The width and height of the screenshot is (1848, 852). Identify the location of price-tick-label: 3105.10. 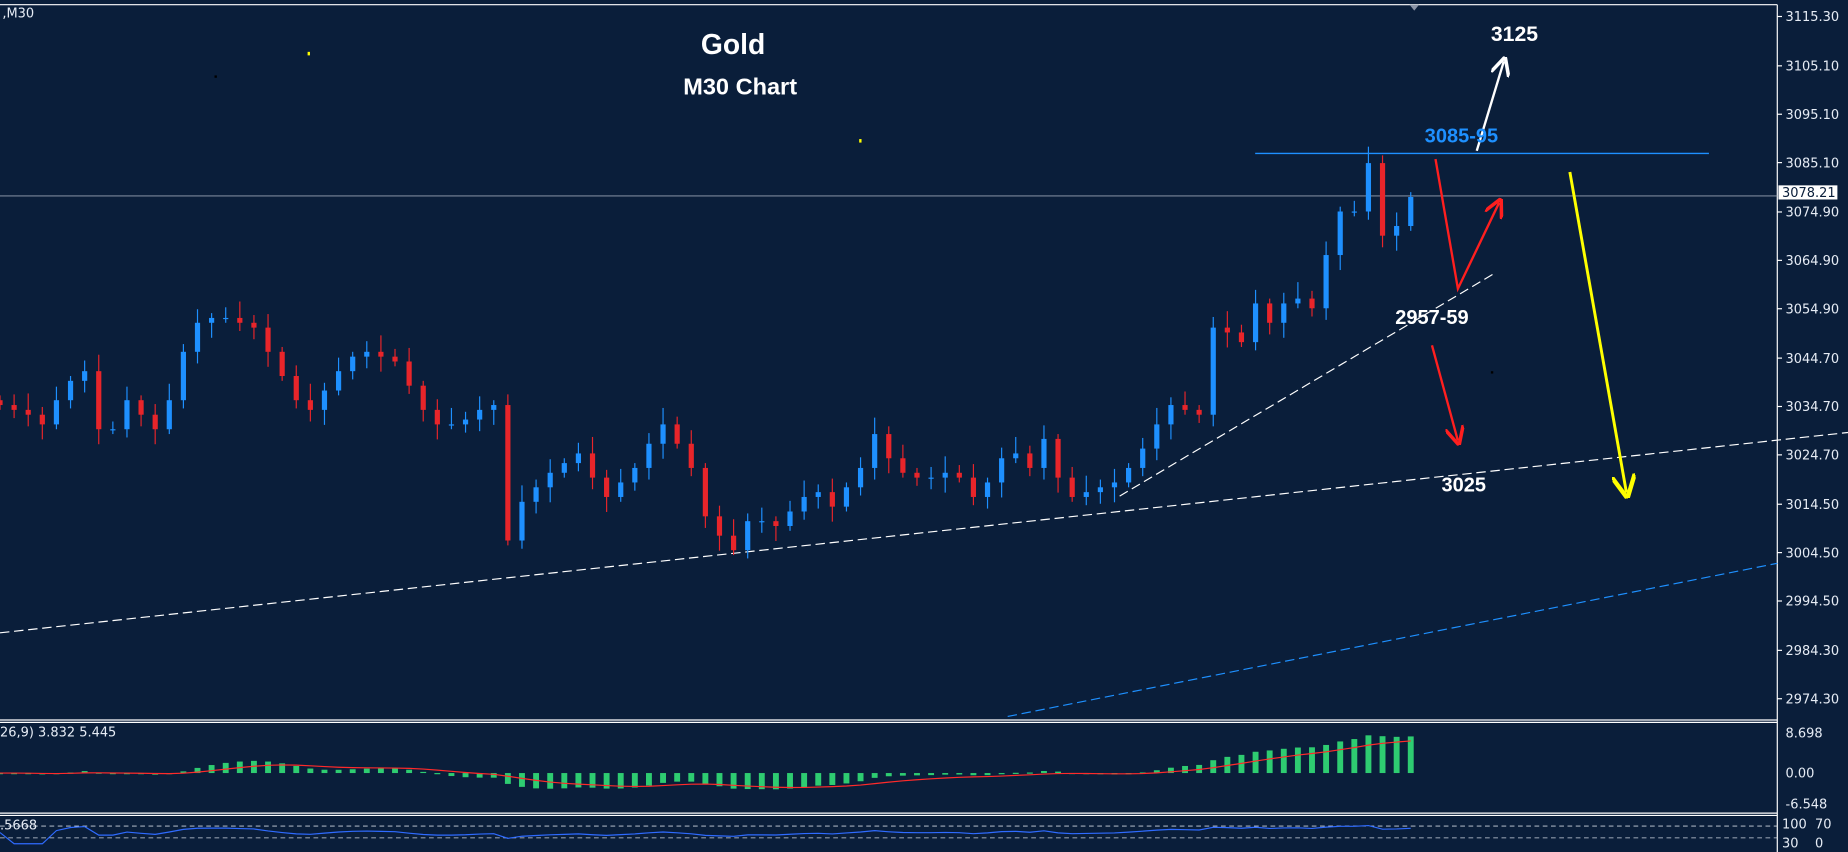
(1813, 67).